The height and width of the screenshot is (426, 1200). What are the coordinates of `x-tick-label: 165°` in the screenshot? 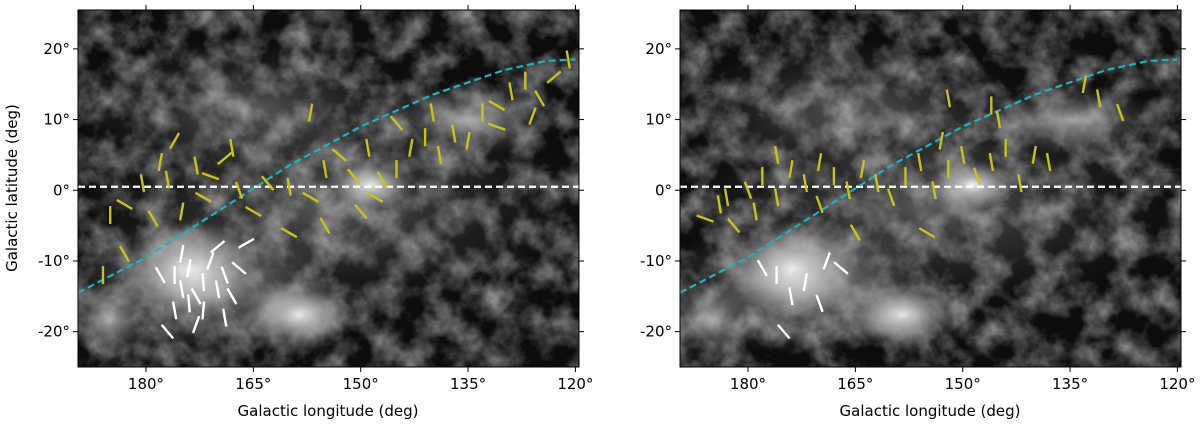 It's located at (253, 384).